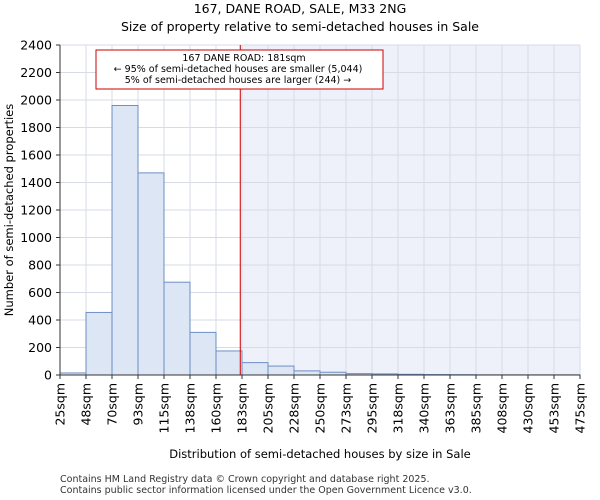  I want to click on x-tick-label: 250sqm, so click(320, 408).